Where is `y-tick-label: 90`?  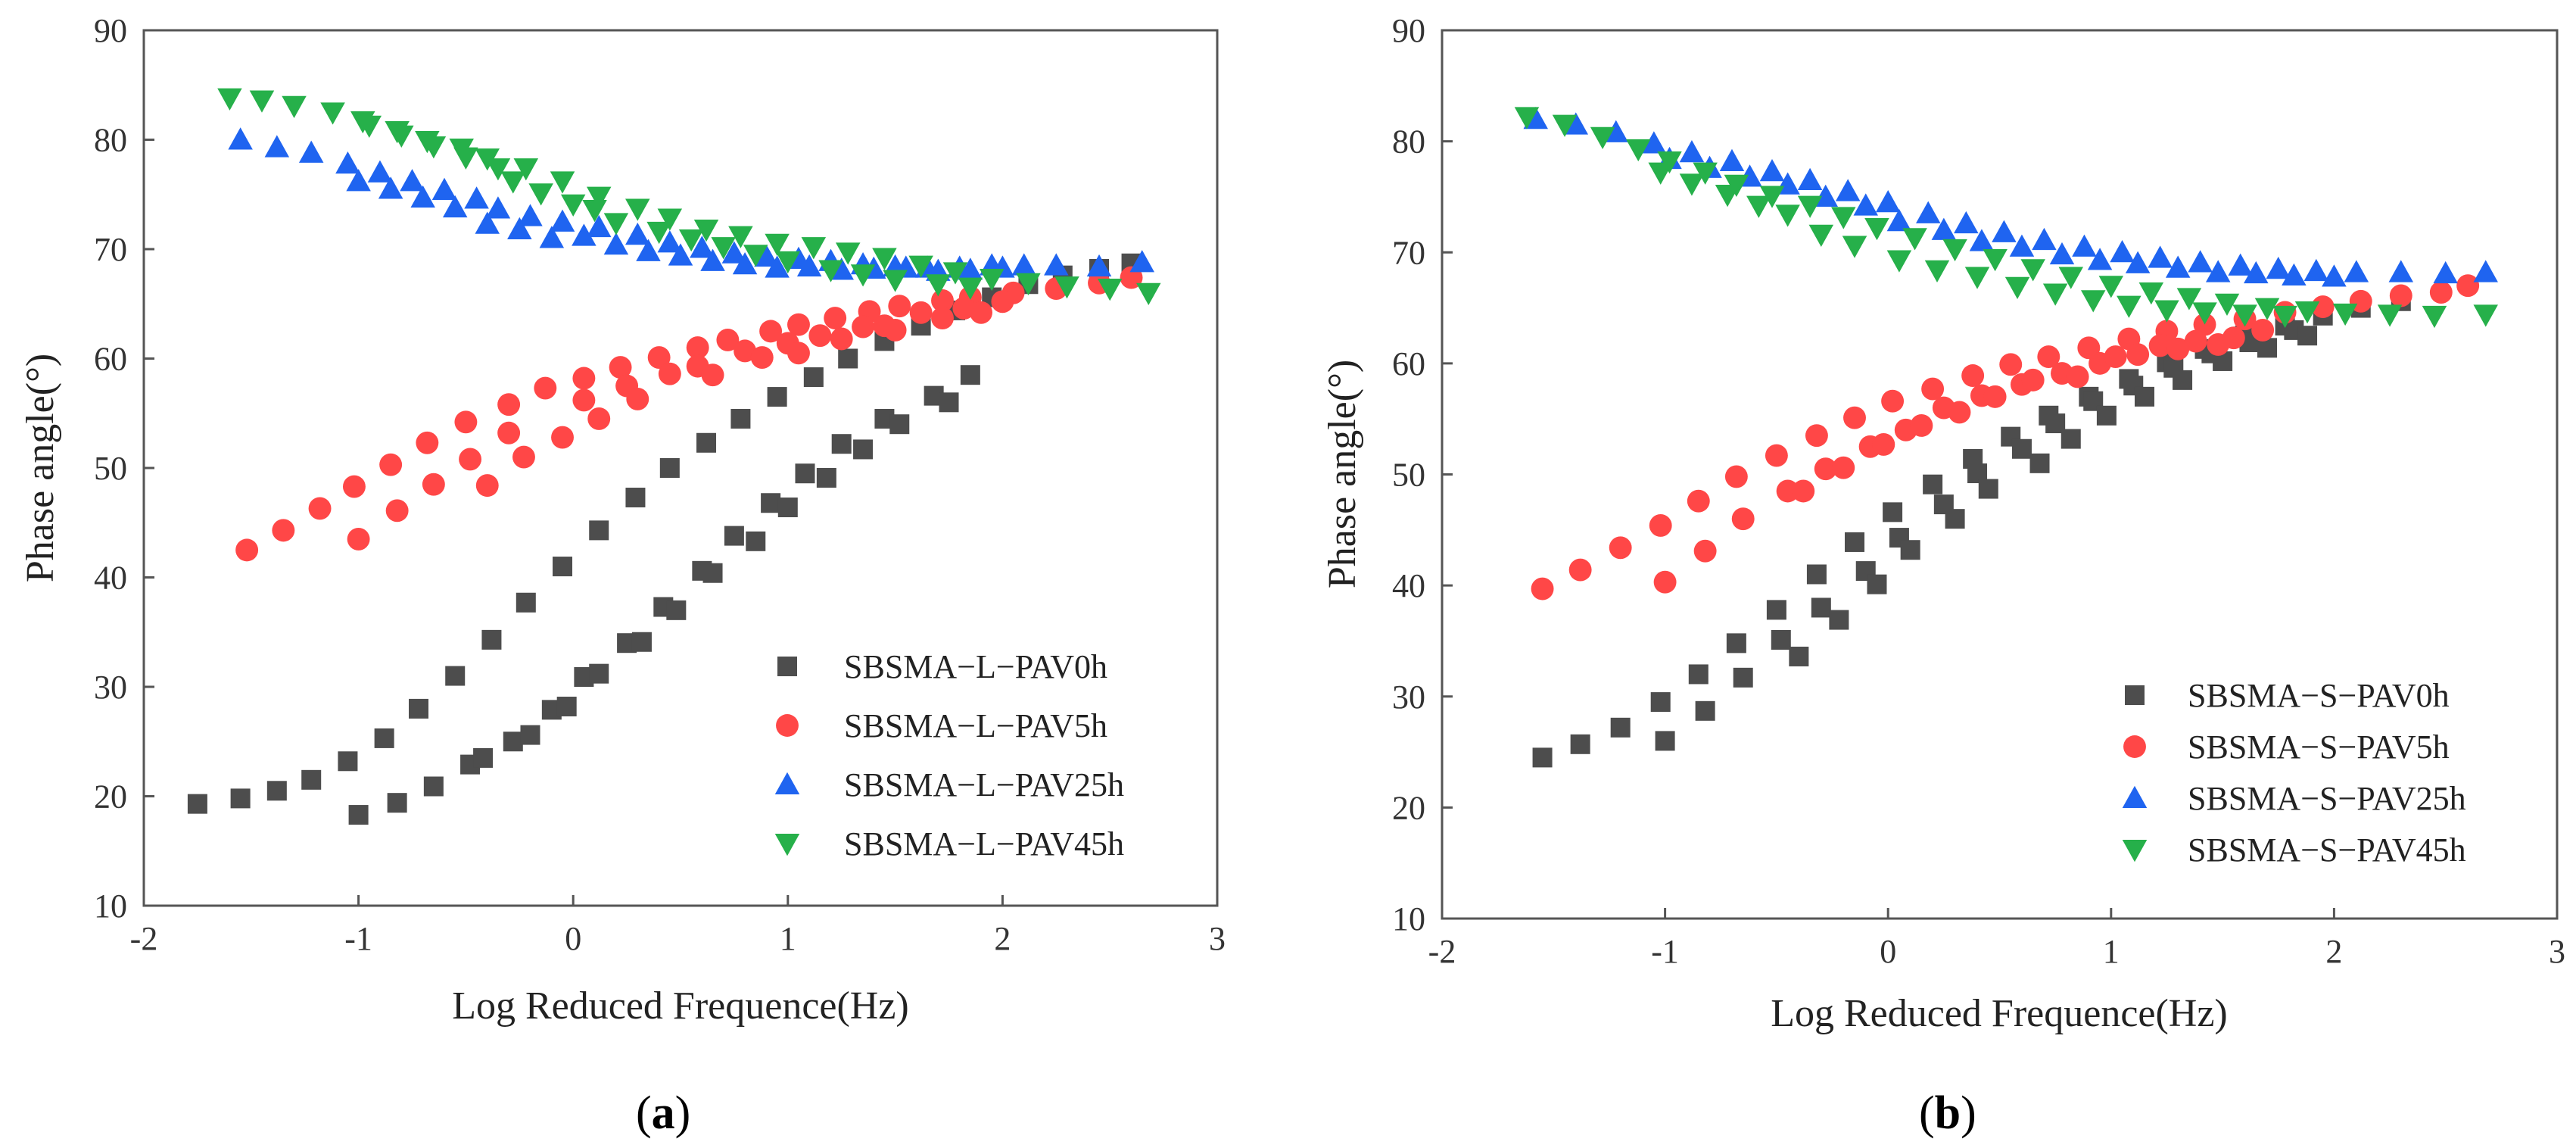
y-tick-label: 90 is located at coordinates (1408, 31).